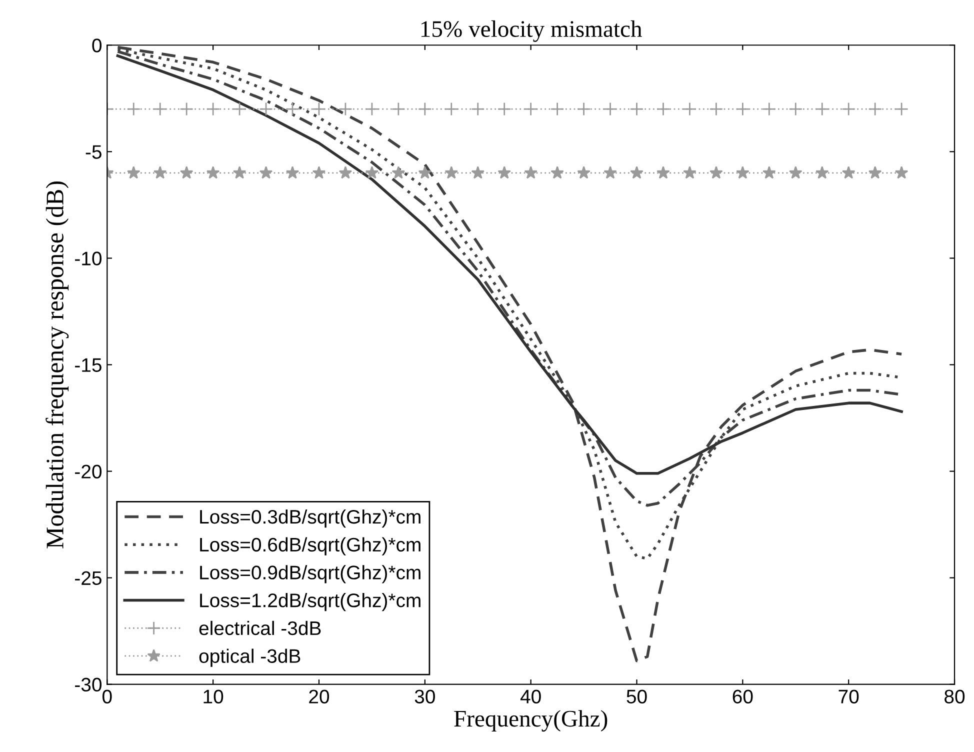 Image resolution: width=974 pixels, height=752 pixels. Describe the element at coordinates (249, 657) in the screenshot. I see `legend-label: optical -3dB` at that location.